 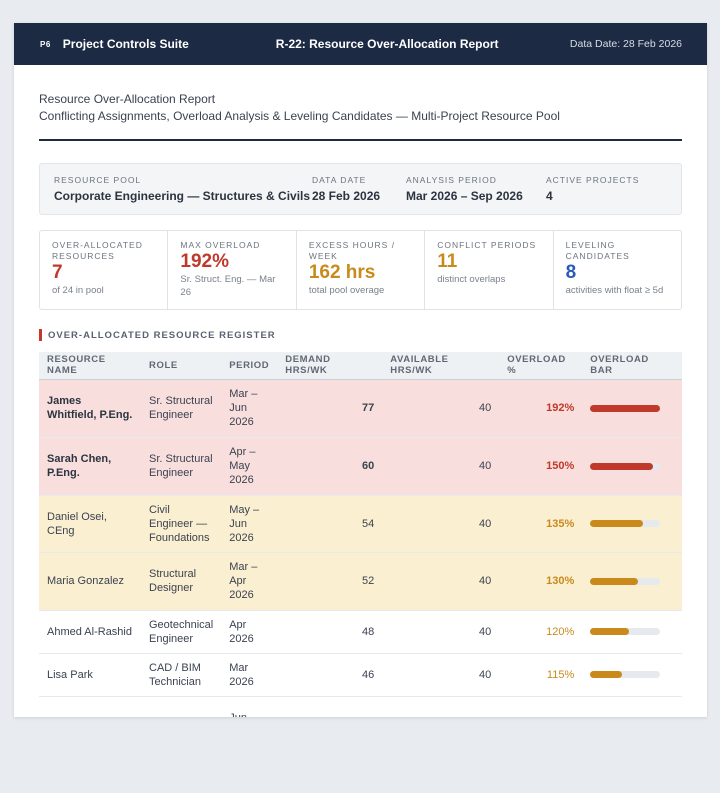 I want to click on kpi-over-allocated: Over-Allocated Resources 7 of 24 in pool, so click(x=104, y=270).